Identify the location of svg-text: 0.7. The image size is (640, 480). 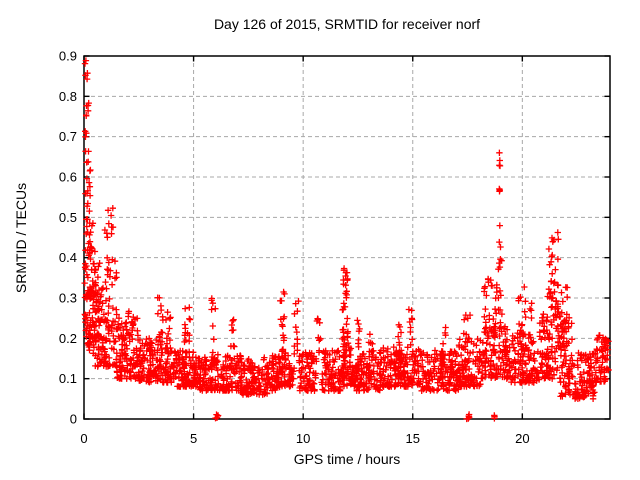
(68, 136).